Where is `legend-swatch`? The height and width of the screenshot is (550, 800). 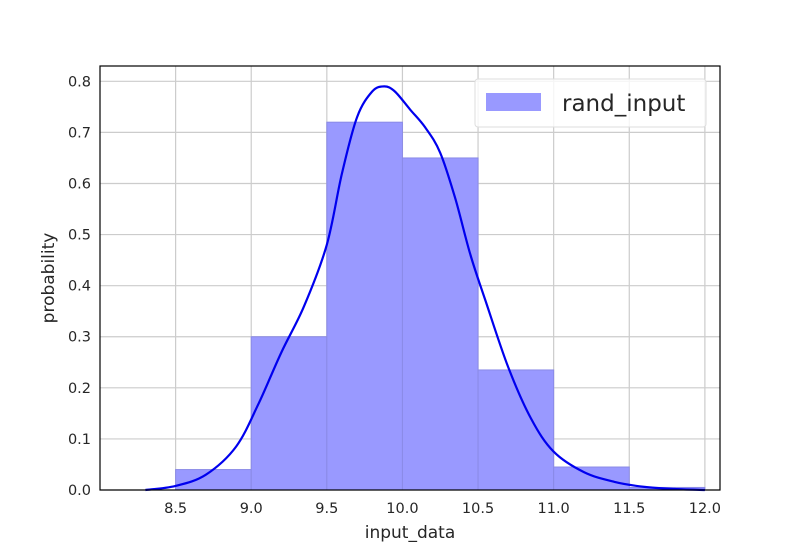
legend-swatch is located at coordinates (513, 102).